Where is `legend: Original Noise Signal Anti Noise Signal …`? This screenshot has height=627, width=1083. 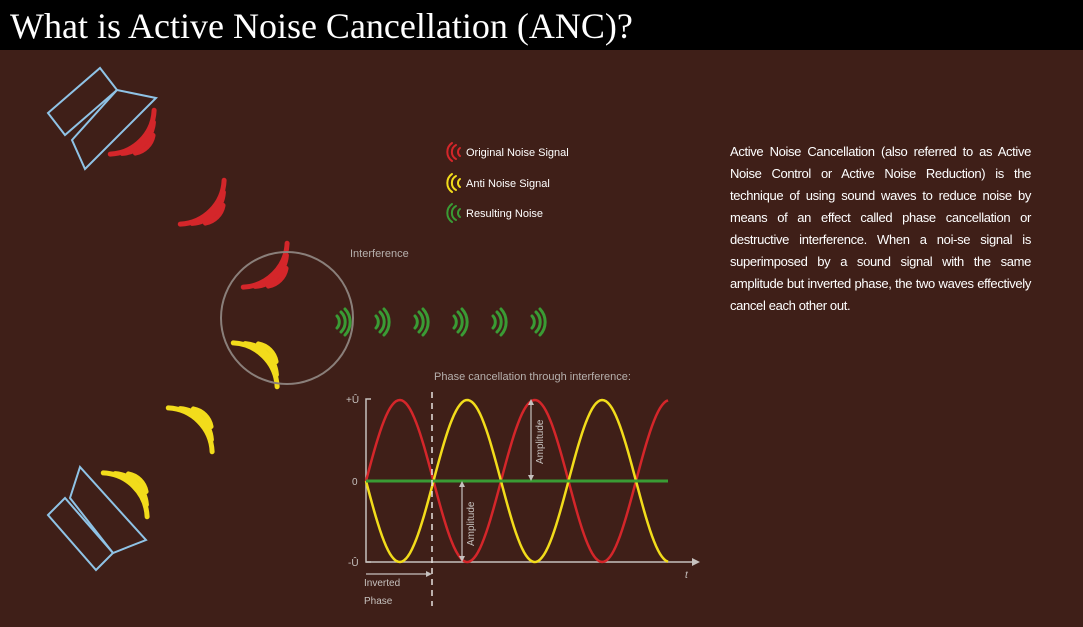
legend: Original Noise Signal Anti Noise Signal … is located at coordinates (507, 182).